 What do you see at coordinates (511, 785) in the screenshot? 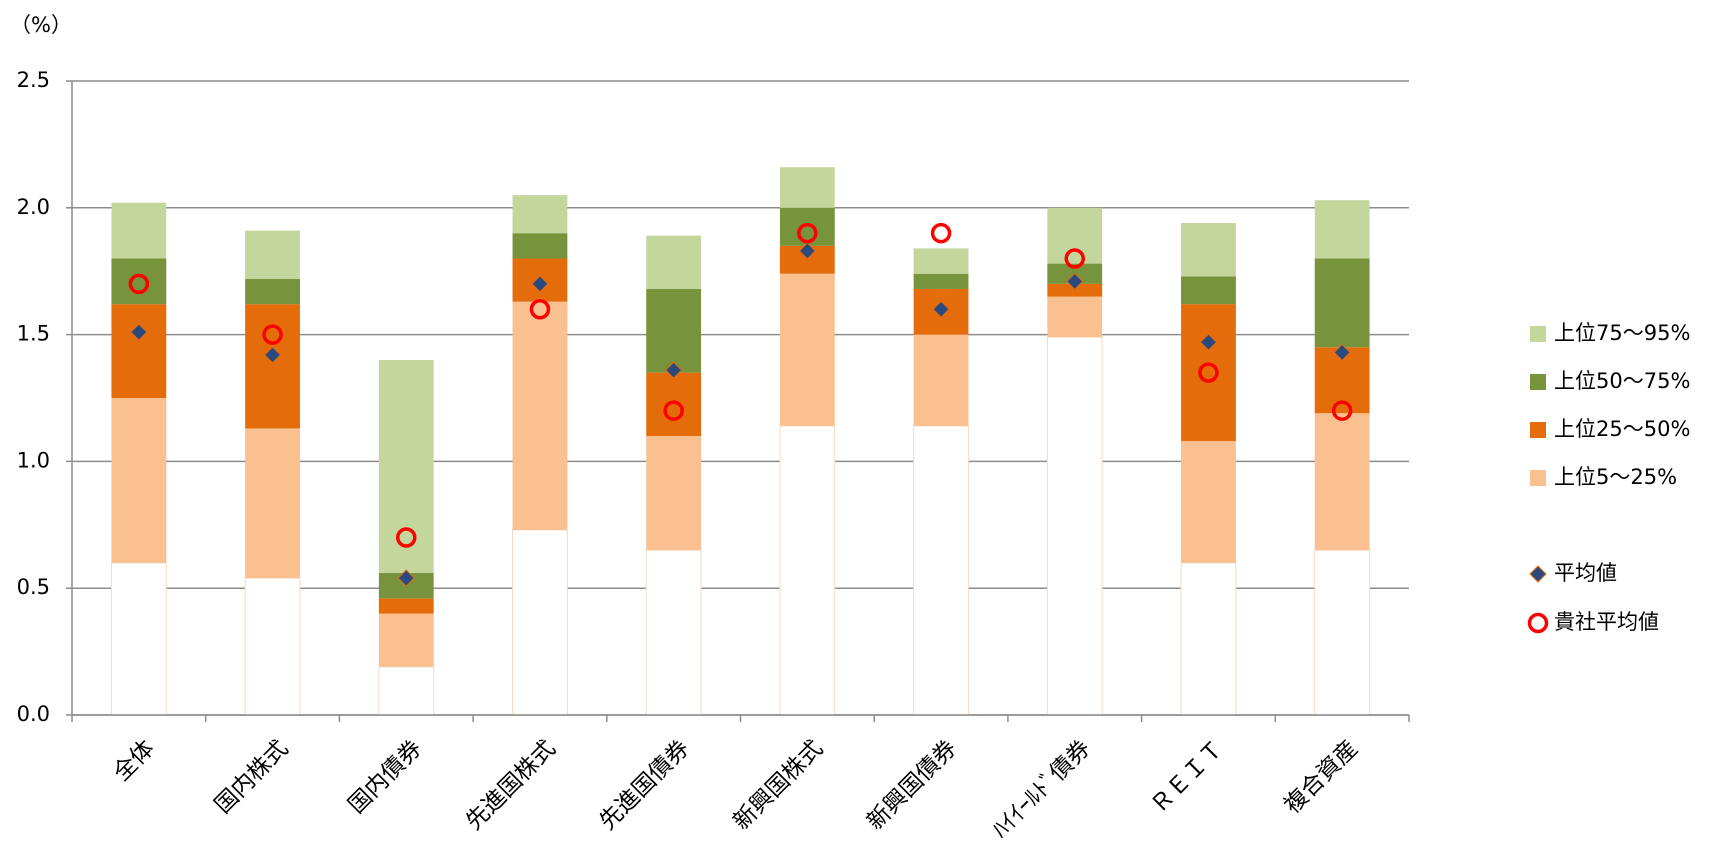
I see `x-tick-label: 先進国株式` at bounding box center [511, 785].